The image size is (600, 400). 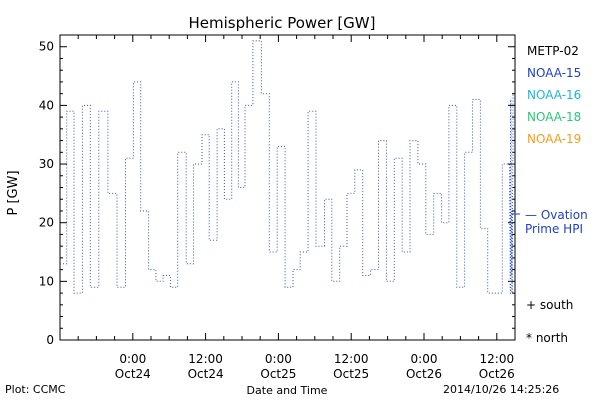 What do you see at coordinates (13, 192) in the screenshot?
I see `y-axis-label: P [GW]` at bounding box center [13, 192].